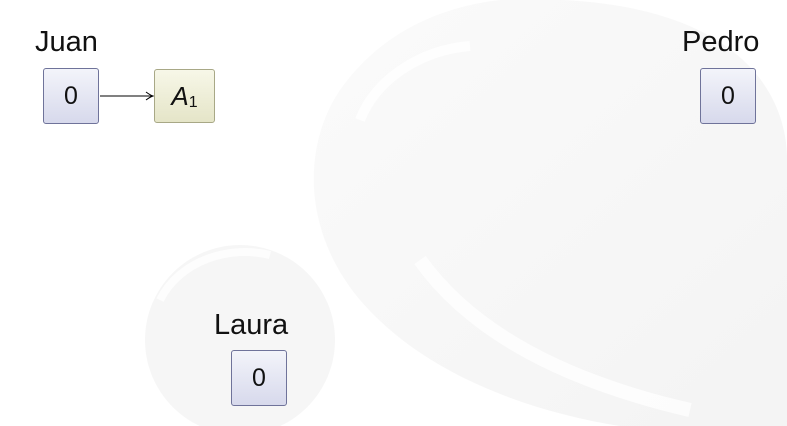 The height and width of the screenshot is (426, 787). Describe the element at coordinates (66, 42) in the screenshot. I see `juan-label: Juan` at that location.